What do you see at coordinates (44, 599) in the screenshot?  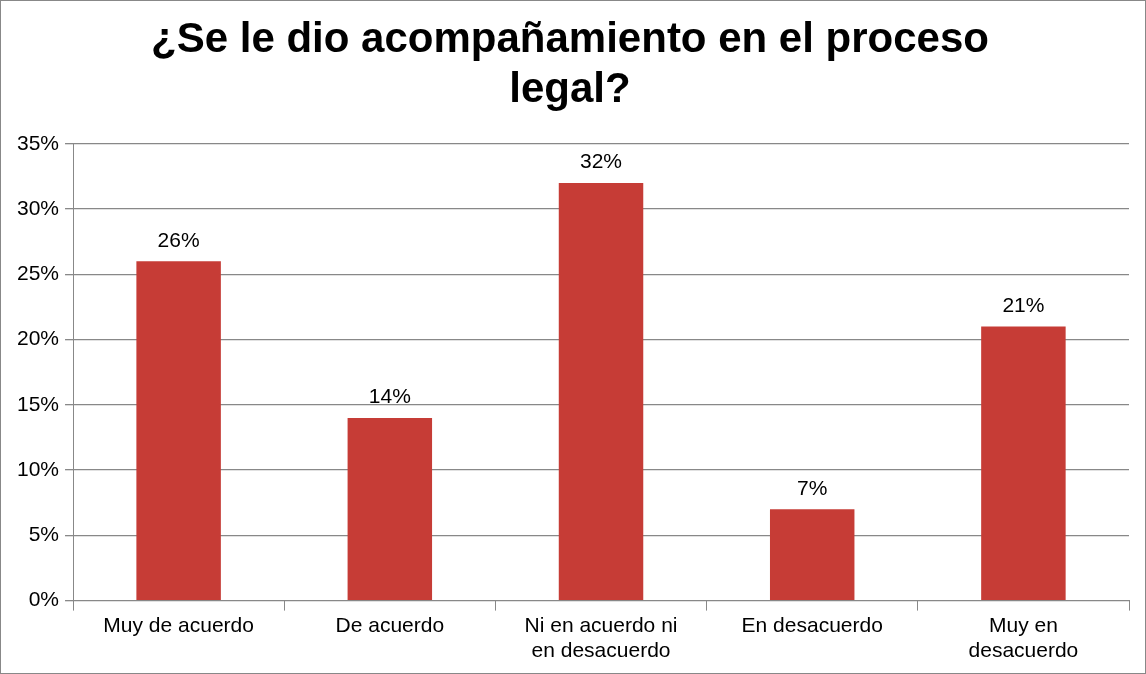 I see `y-tick-label: 0%` at bounding box center [44, 599].